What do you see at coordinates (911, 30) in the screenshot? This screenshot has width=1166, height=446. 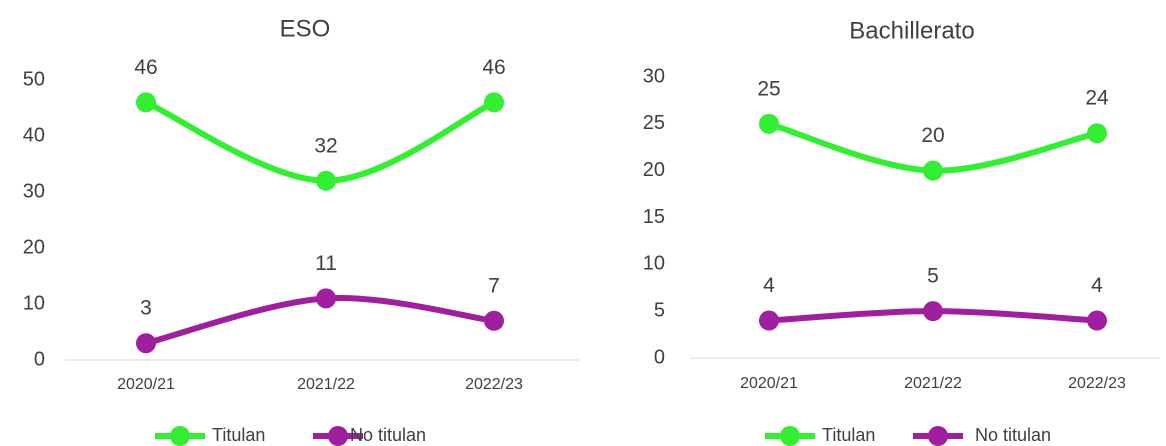 I see `chart-title: Bachillerato` at bounding box center [911, 30].